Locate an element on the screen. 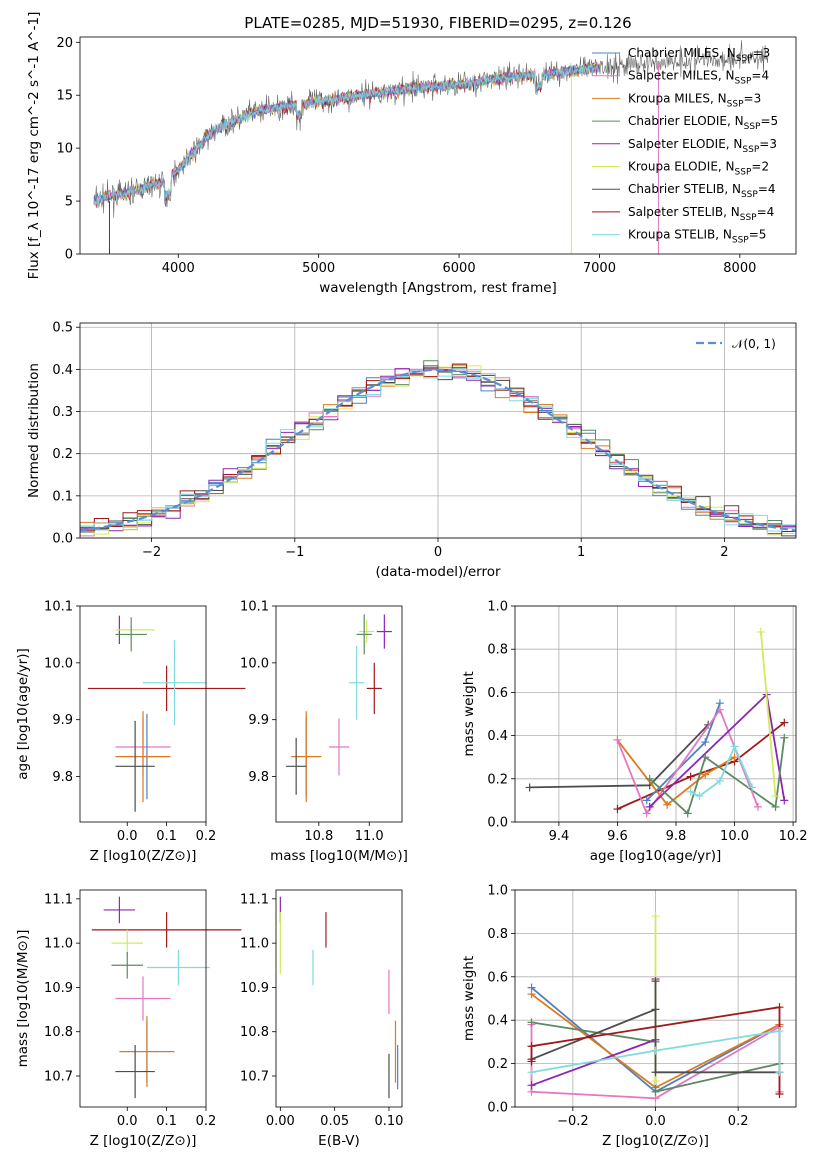 This screenshot has width=819, height=1170. x-tick-label: 0.0 is located at coordinates (127, 1121).